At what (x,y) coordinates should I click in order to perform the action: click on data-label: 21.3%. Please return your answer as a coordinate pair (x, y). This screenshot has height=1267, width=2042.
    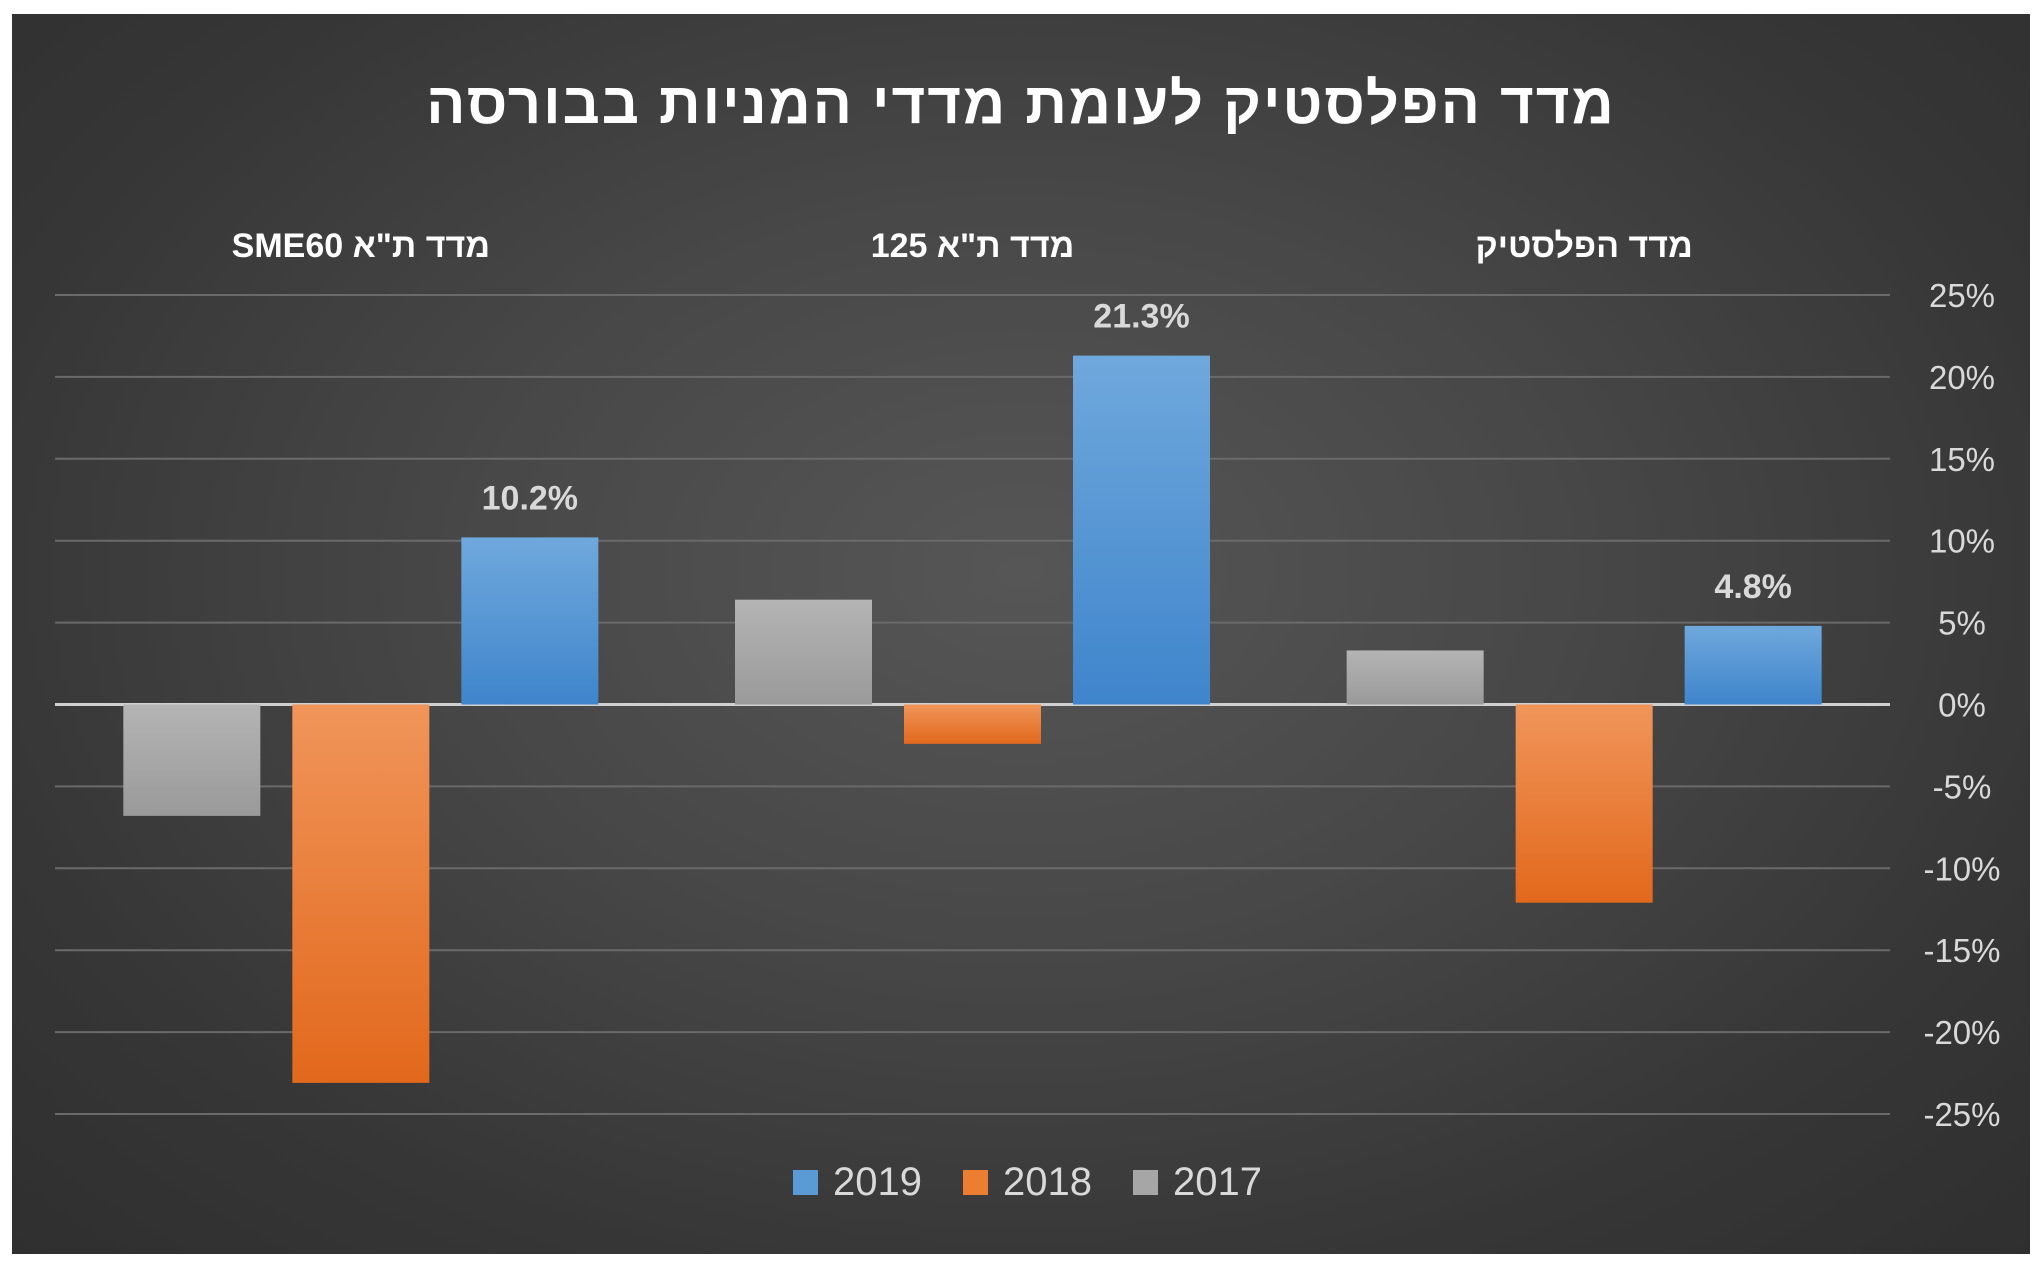
    Looking at the image, I should click on (1141, 317).